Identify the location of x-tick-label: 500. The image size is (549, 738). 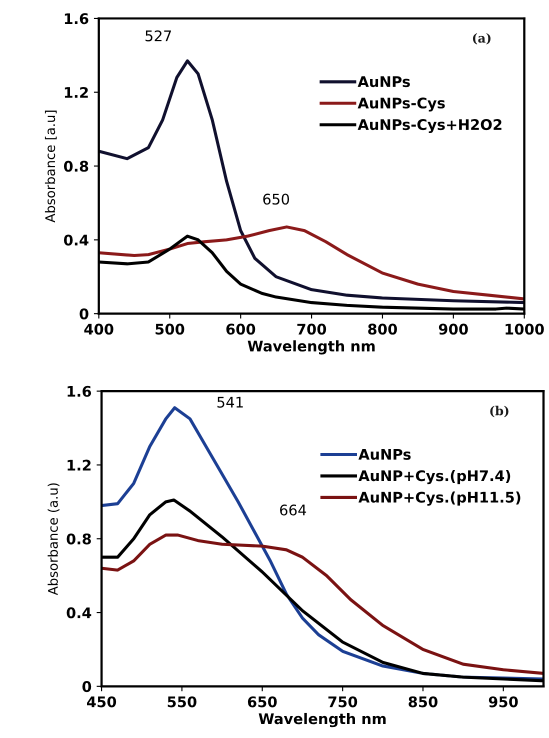
(170, 329).